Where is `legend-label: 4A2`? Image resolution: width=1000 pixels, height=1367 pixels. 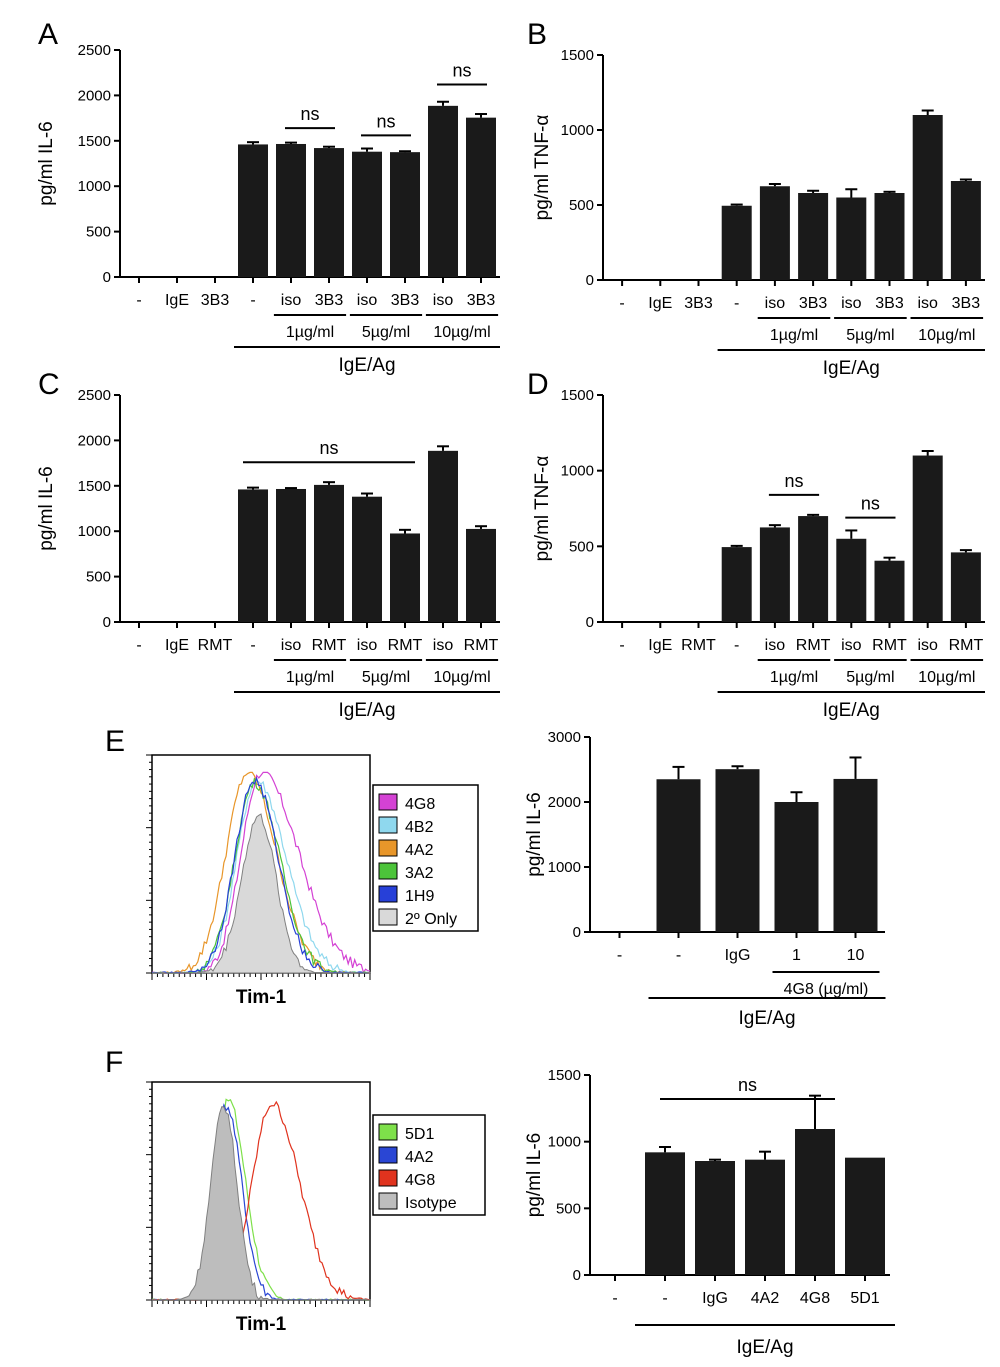
legend-label: 4A2 is located at coordinates (419, 1157).